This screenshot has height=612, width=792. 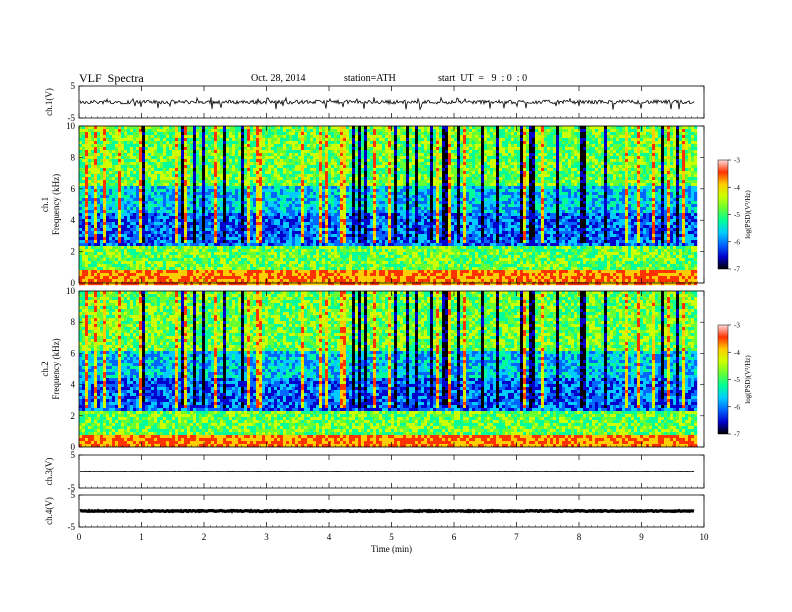 What do you see at coordinates (370, 78) in the screenshot?
I see `station-label: station=ATH` at bounding box center [370, 78].